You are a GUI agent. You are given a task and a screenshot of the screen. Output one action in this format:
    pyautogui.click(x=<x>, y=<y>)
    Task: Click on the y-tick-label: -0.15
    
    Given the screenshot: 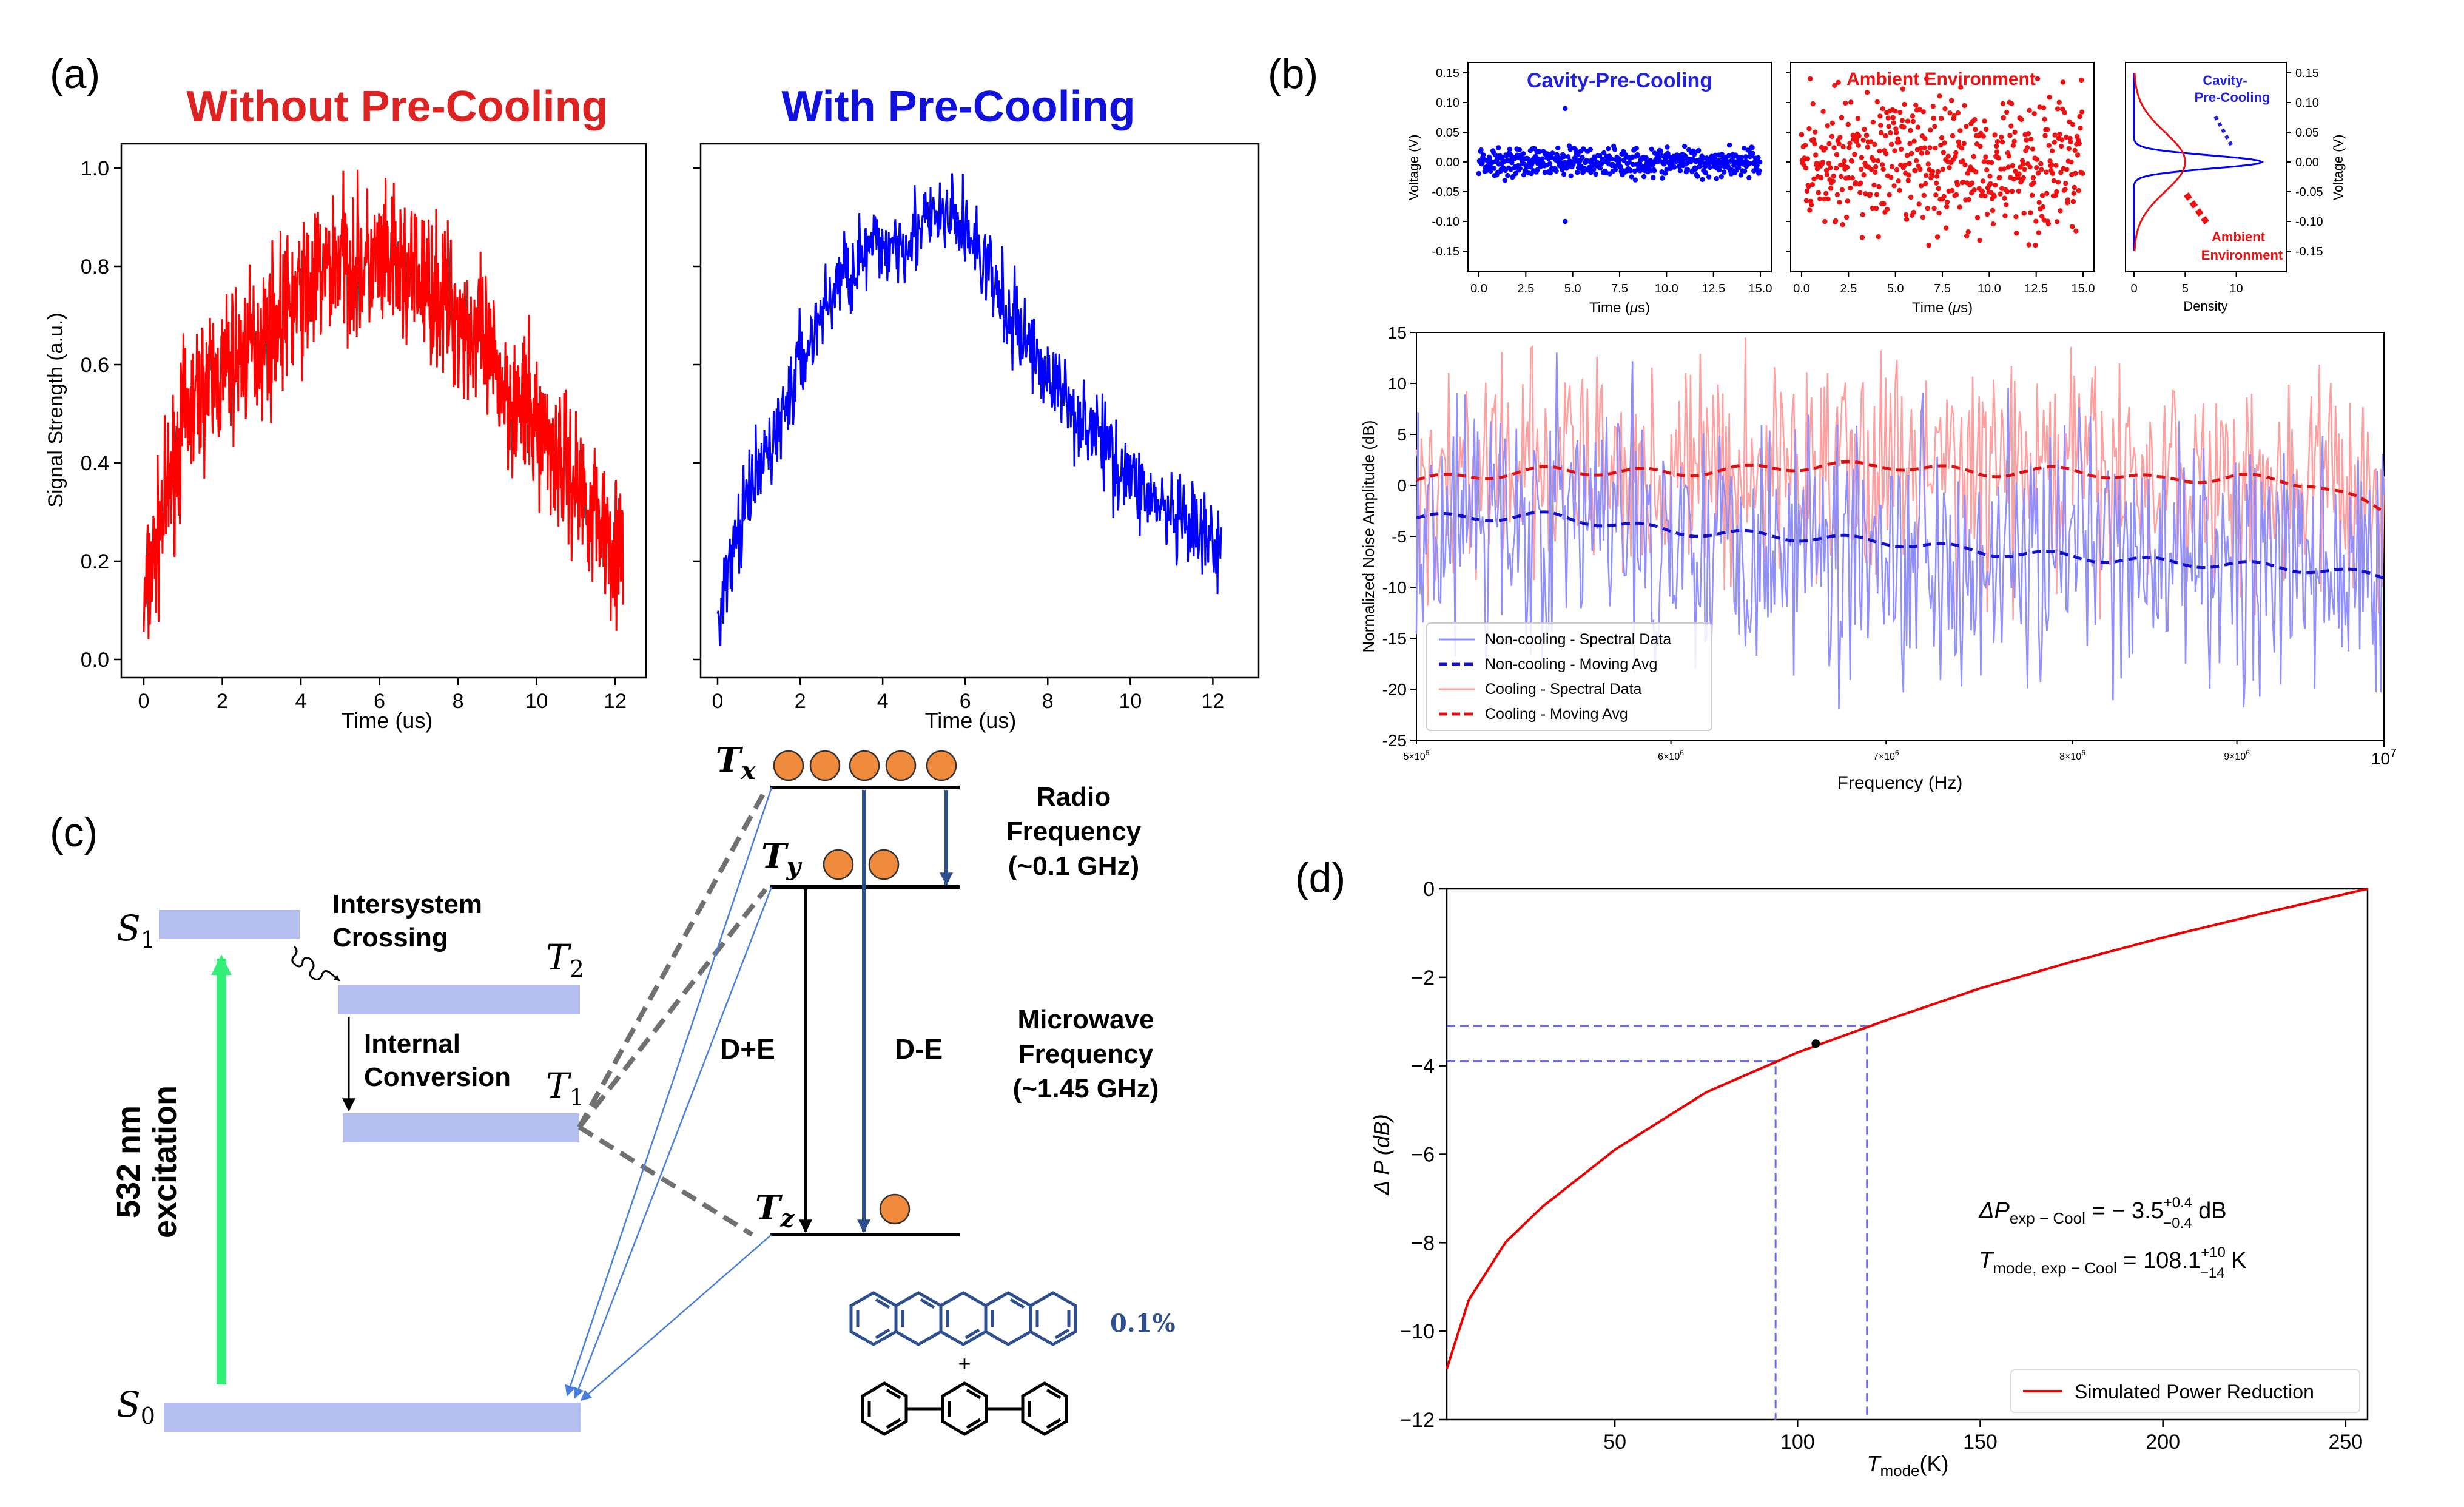 What is the action you would take?
    pyautogui.click(x=2309, y=252)
    